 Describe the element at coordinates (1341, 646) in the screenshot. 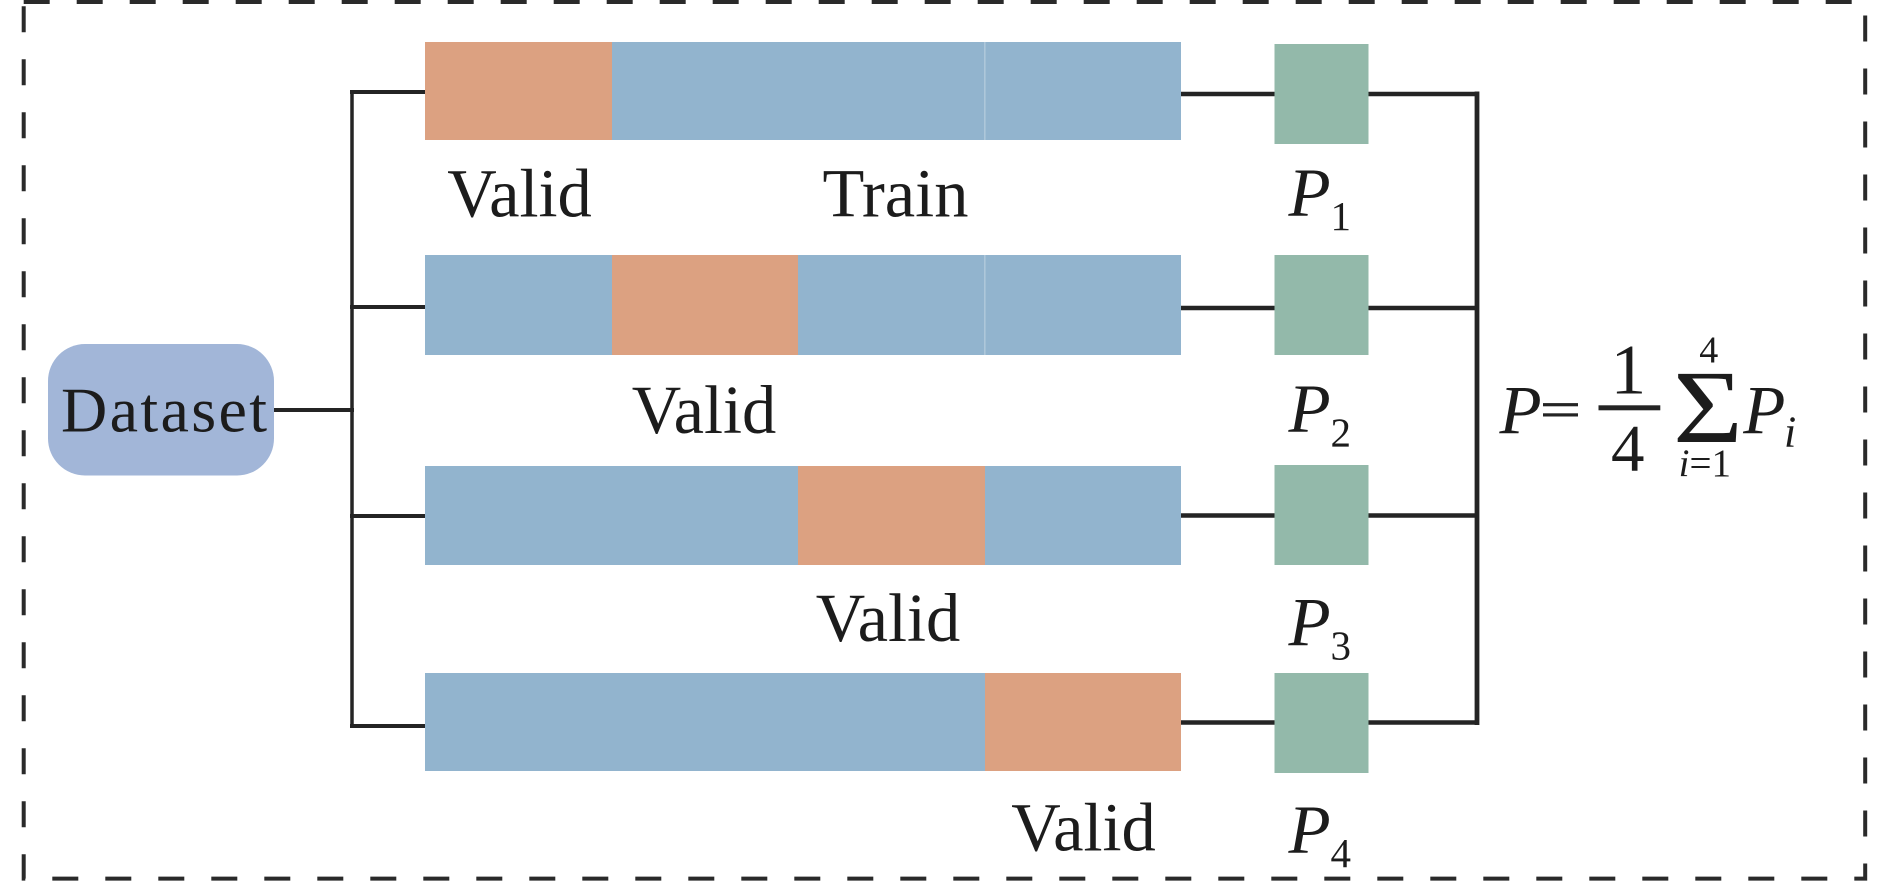

I see `svg-text: 3` at that location.